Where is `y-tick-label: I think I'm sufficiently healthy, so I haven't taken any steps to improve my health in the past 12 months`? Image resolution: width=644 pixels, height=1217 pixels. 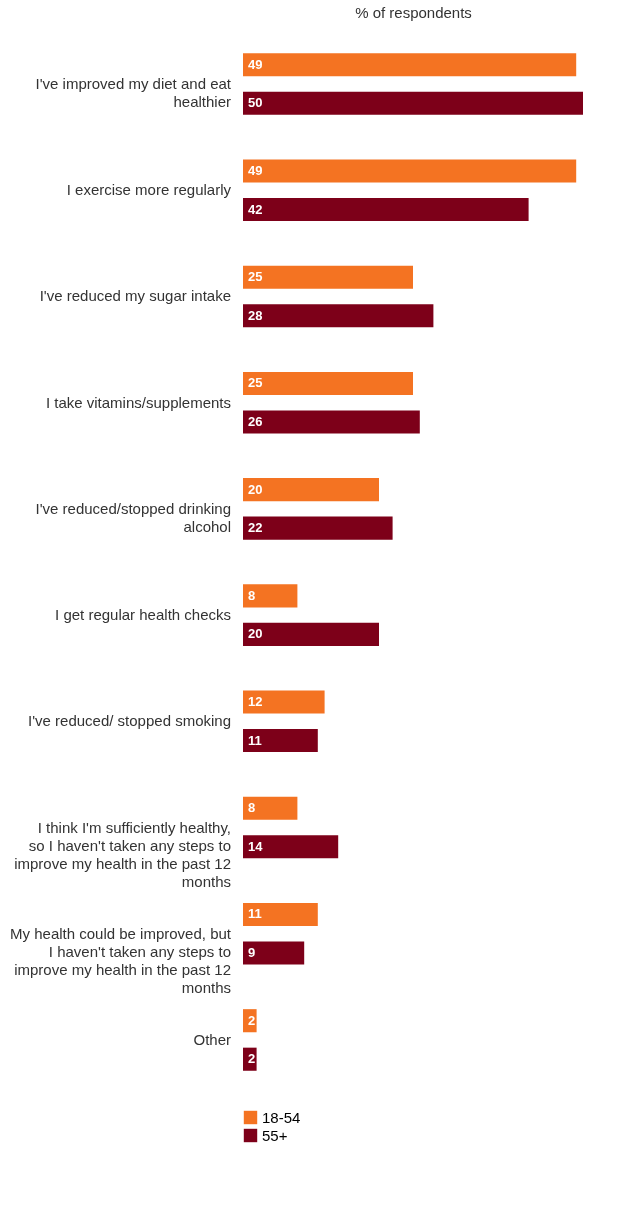
y-tick-label: I think I'm sufficiently healthy, so I haven't taken any steps to improve my health in the past 12 months is located at coordinates (122, 854).